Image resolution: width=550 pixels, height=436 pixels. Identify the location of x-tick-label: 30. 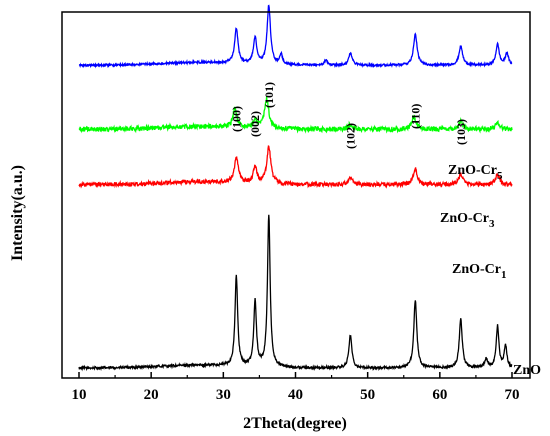
(223, 395).